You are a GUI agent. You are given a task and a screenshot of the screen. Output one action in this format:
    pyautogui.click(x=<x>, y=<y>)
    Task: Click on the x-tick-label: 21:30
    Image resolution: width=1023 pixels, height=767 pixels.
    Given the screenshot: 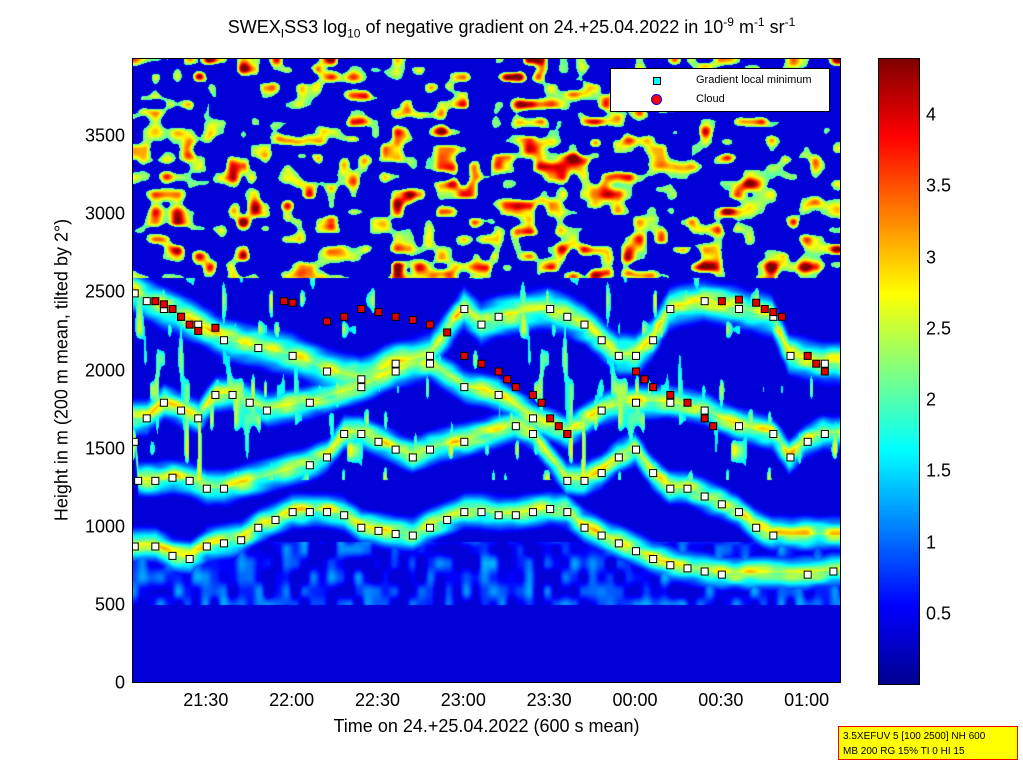 What is the action you would take?
    pyautogui.click(x=206, y=700)
    